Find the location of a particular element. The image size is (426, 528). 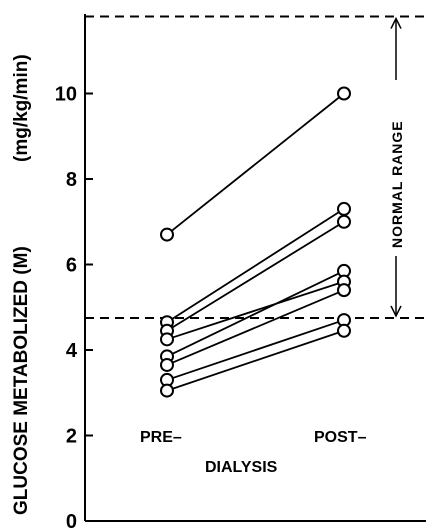

y-tick-label: 2 is located at coordinates (71, 437).